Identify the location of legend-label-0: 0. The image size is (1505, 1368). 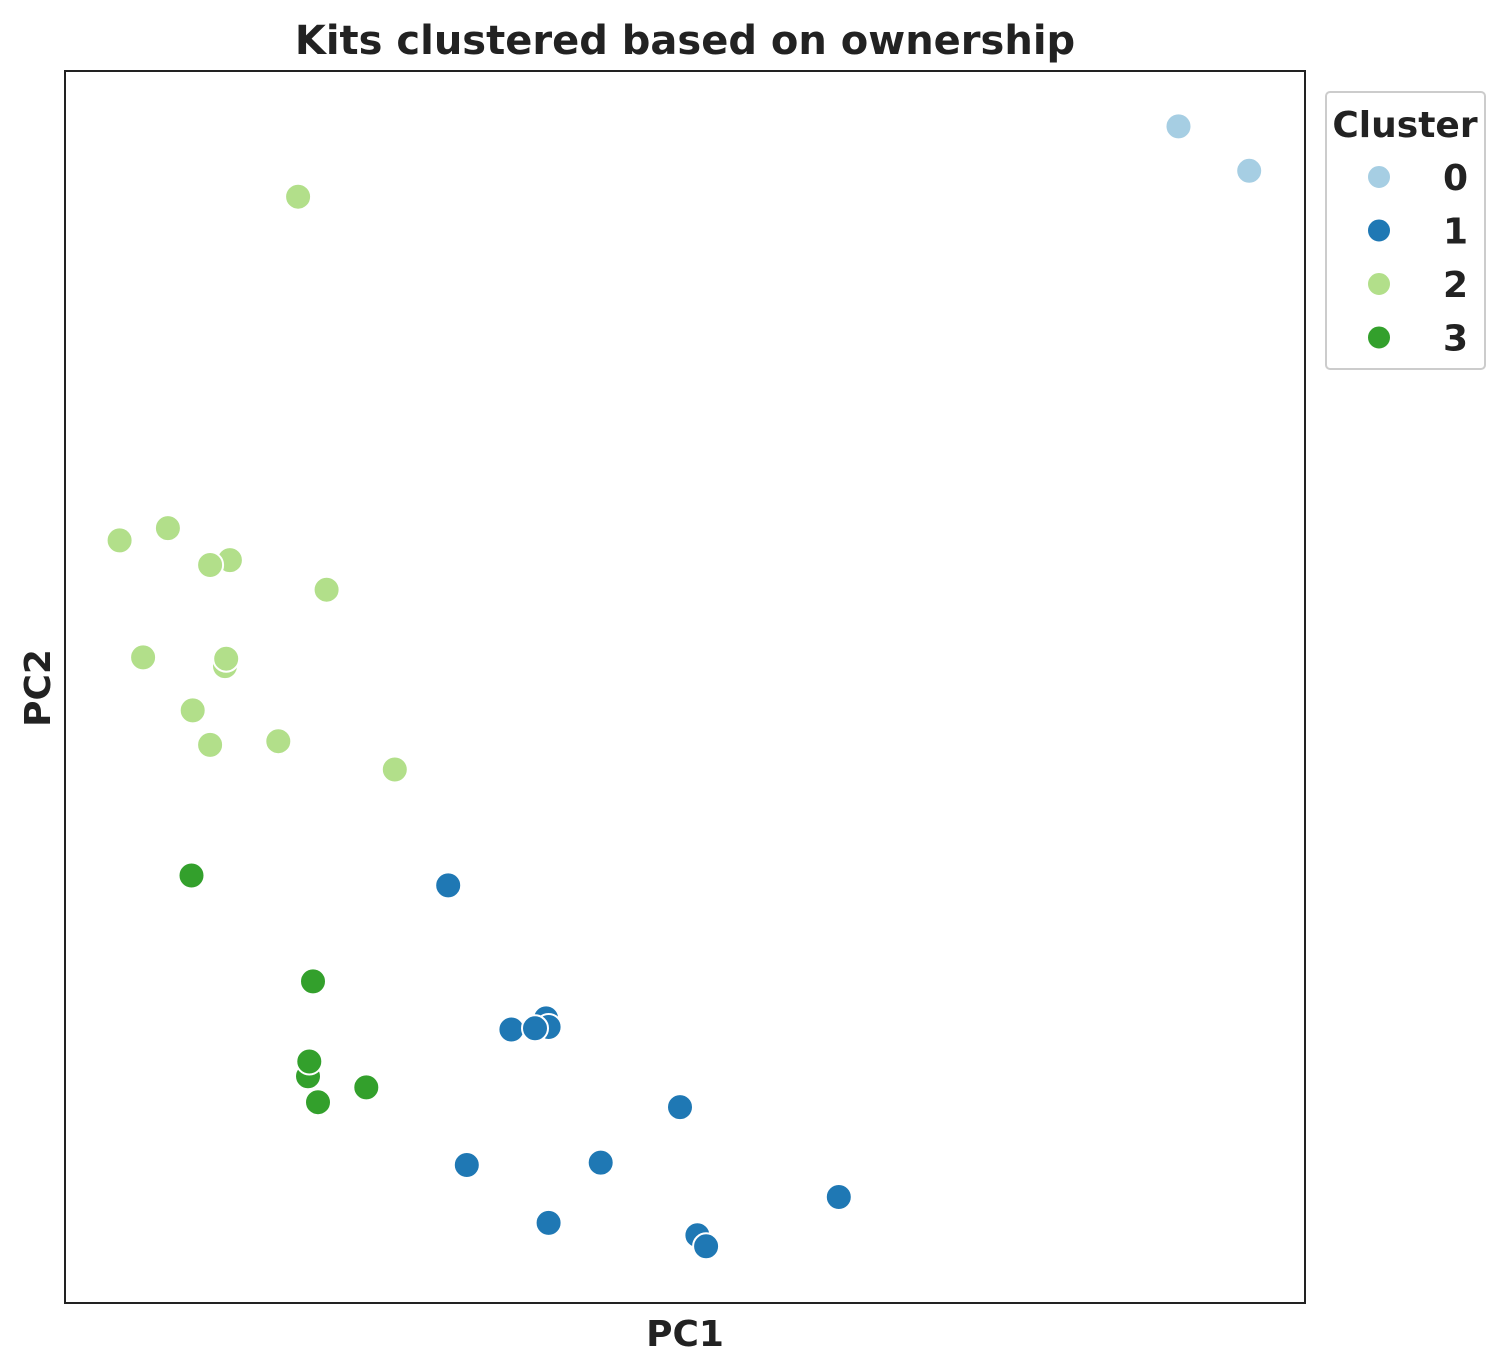
(1455, 178).